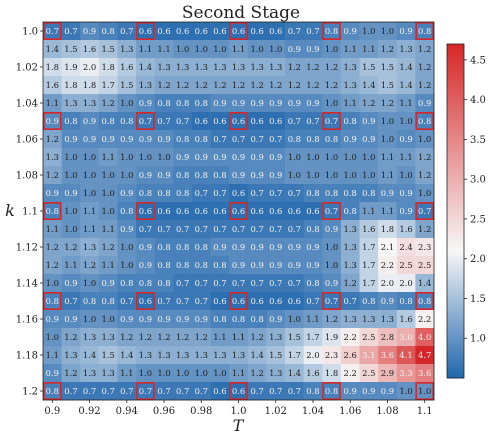  I want to click on y-axis-label: k, so click(10, 210).